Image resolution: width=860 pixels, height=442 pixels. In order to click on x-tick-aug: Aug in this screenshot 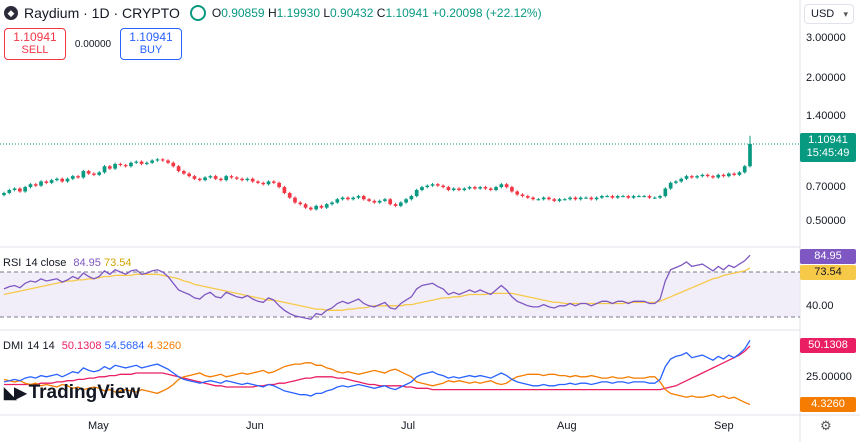, I will do `click(567, 426)`.